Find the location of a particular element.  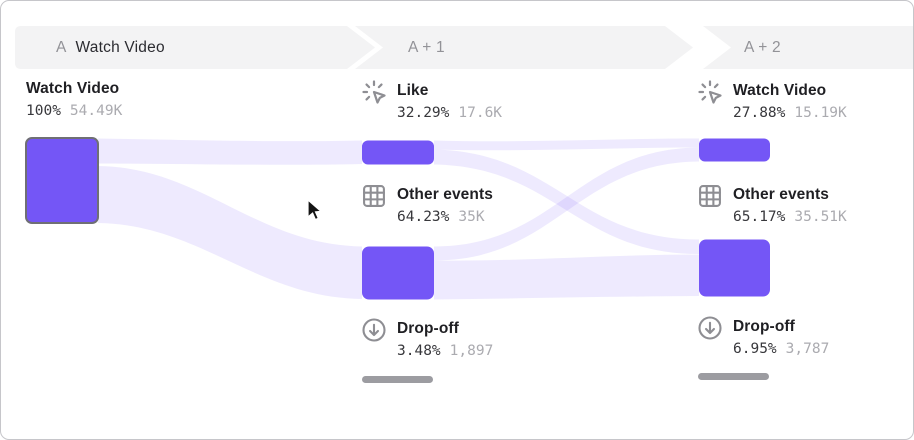

node-count: 54.49K is located at coordinates (96, 111).